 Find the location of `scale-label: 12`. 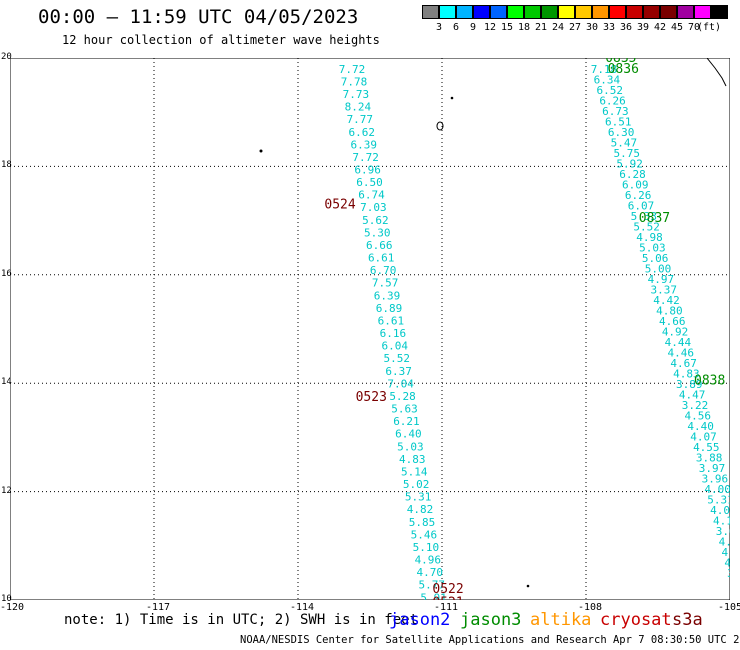

scale-label: 12 is located at coordinates (490, 27).